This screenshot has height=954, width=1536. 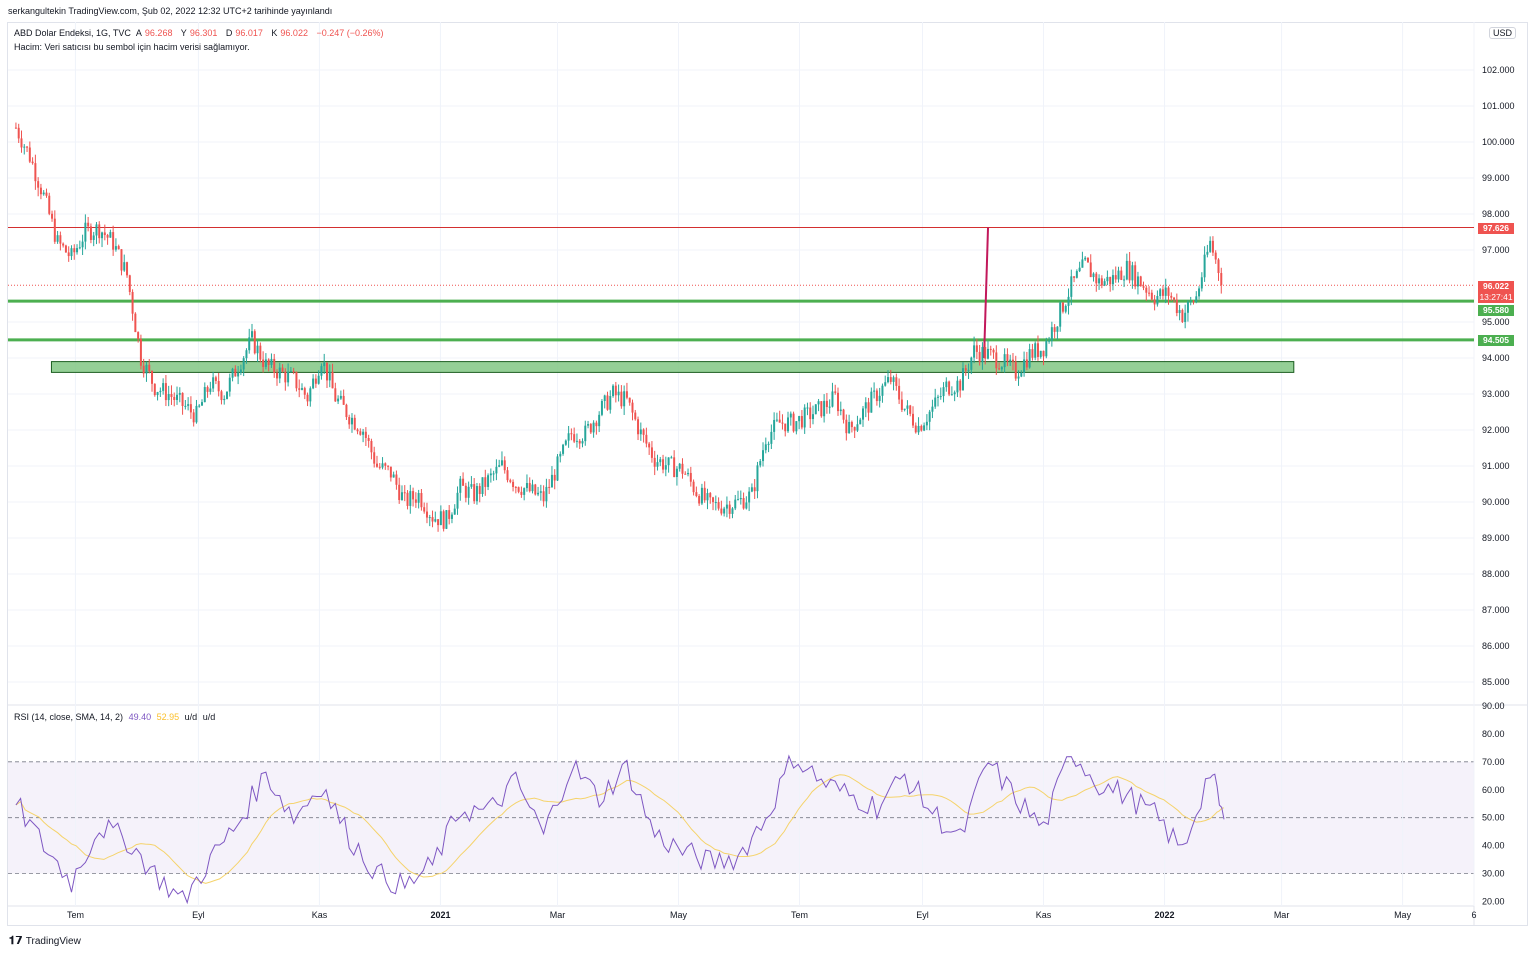 I want to click on rsi-label: RSI (14, close, SMA, 14, 2), so click(x=69, y=717).